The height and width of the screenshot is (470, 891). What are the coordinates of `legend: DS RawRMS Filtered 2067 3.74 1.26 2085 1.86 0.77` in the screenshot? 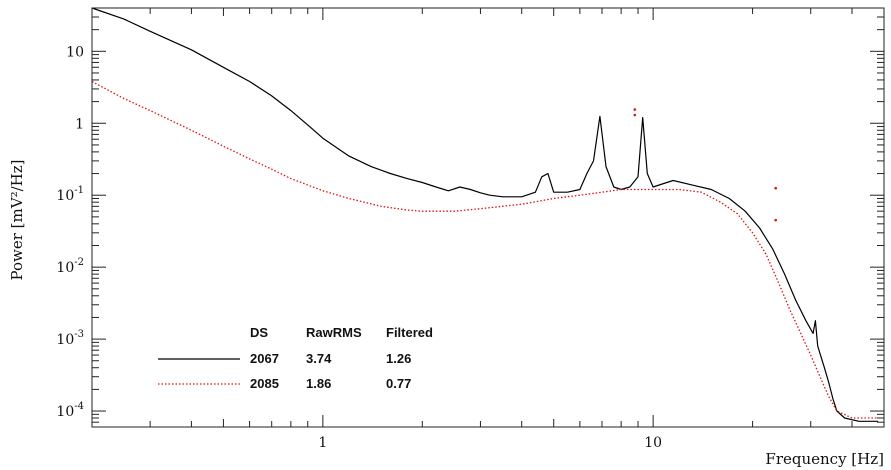 It's located at (370, 359).